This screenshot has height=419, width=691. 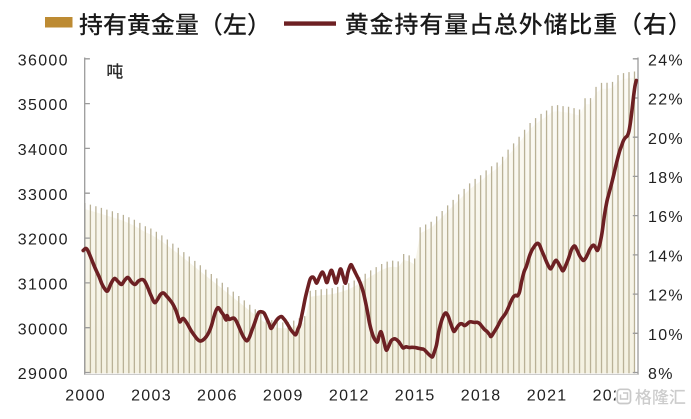 I want to click on svg-text: 14%, so click(x=666, y=257).